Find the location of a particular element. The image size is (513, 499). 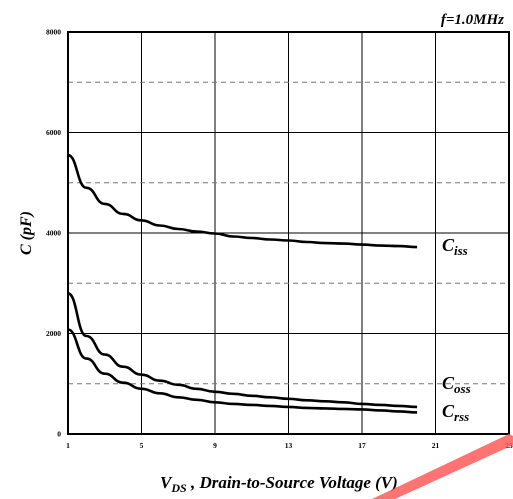

series-label-iss: Ciss is located at coordinates (455, 246).